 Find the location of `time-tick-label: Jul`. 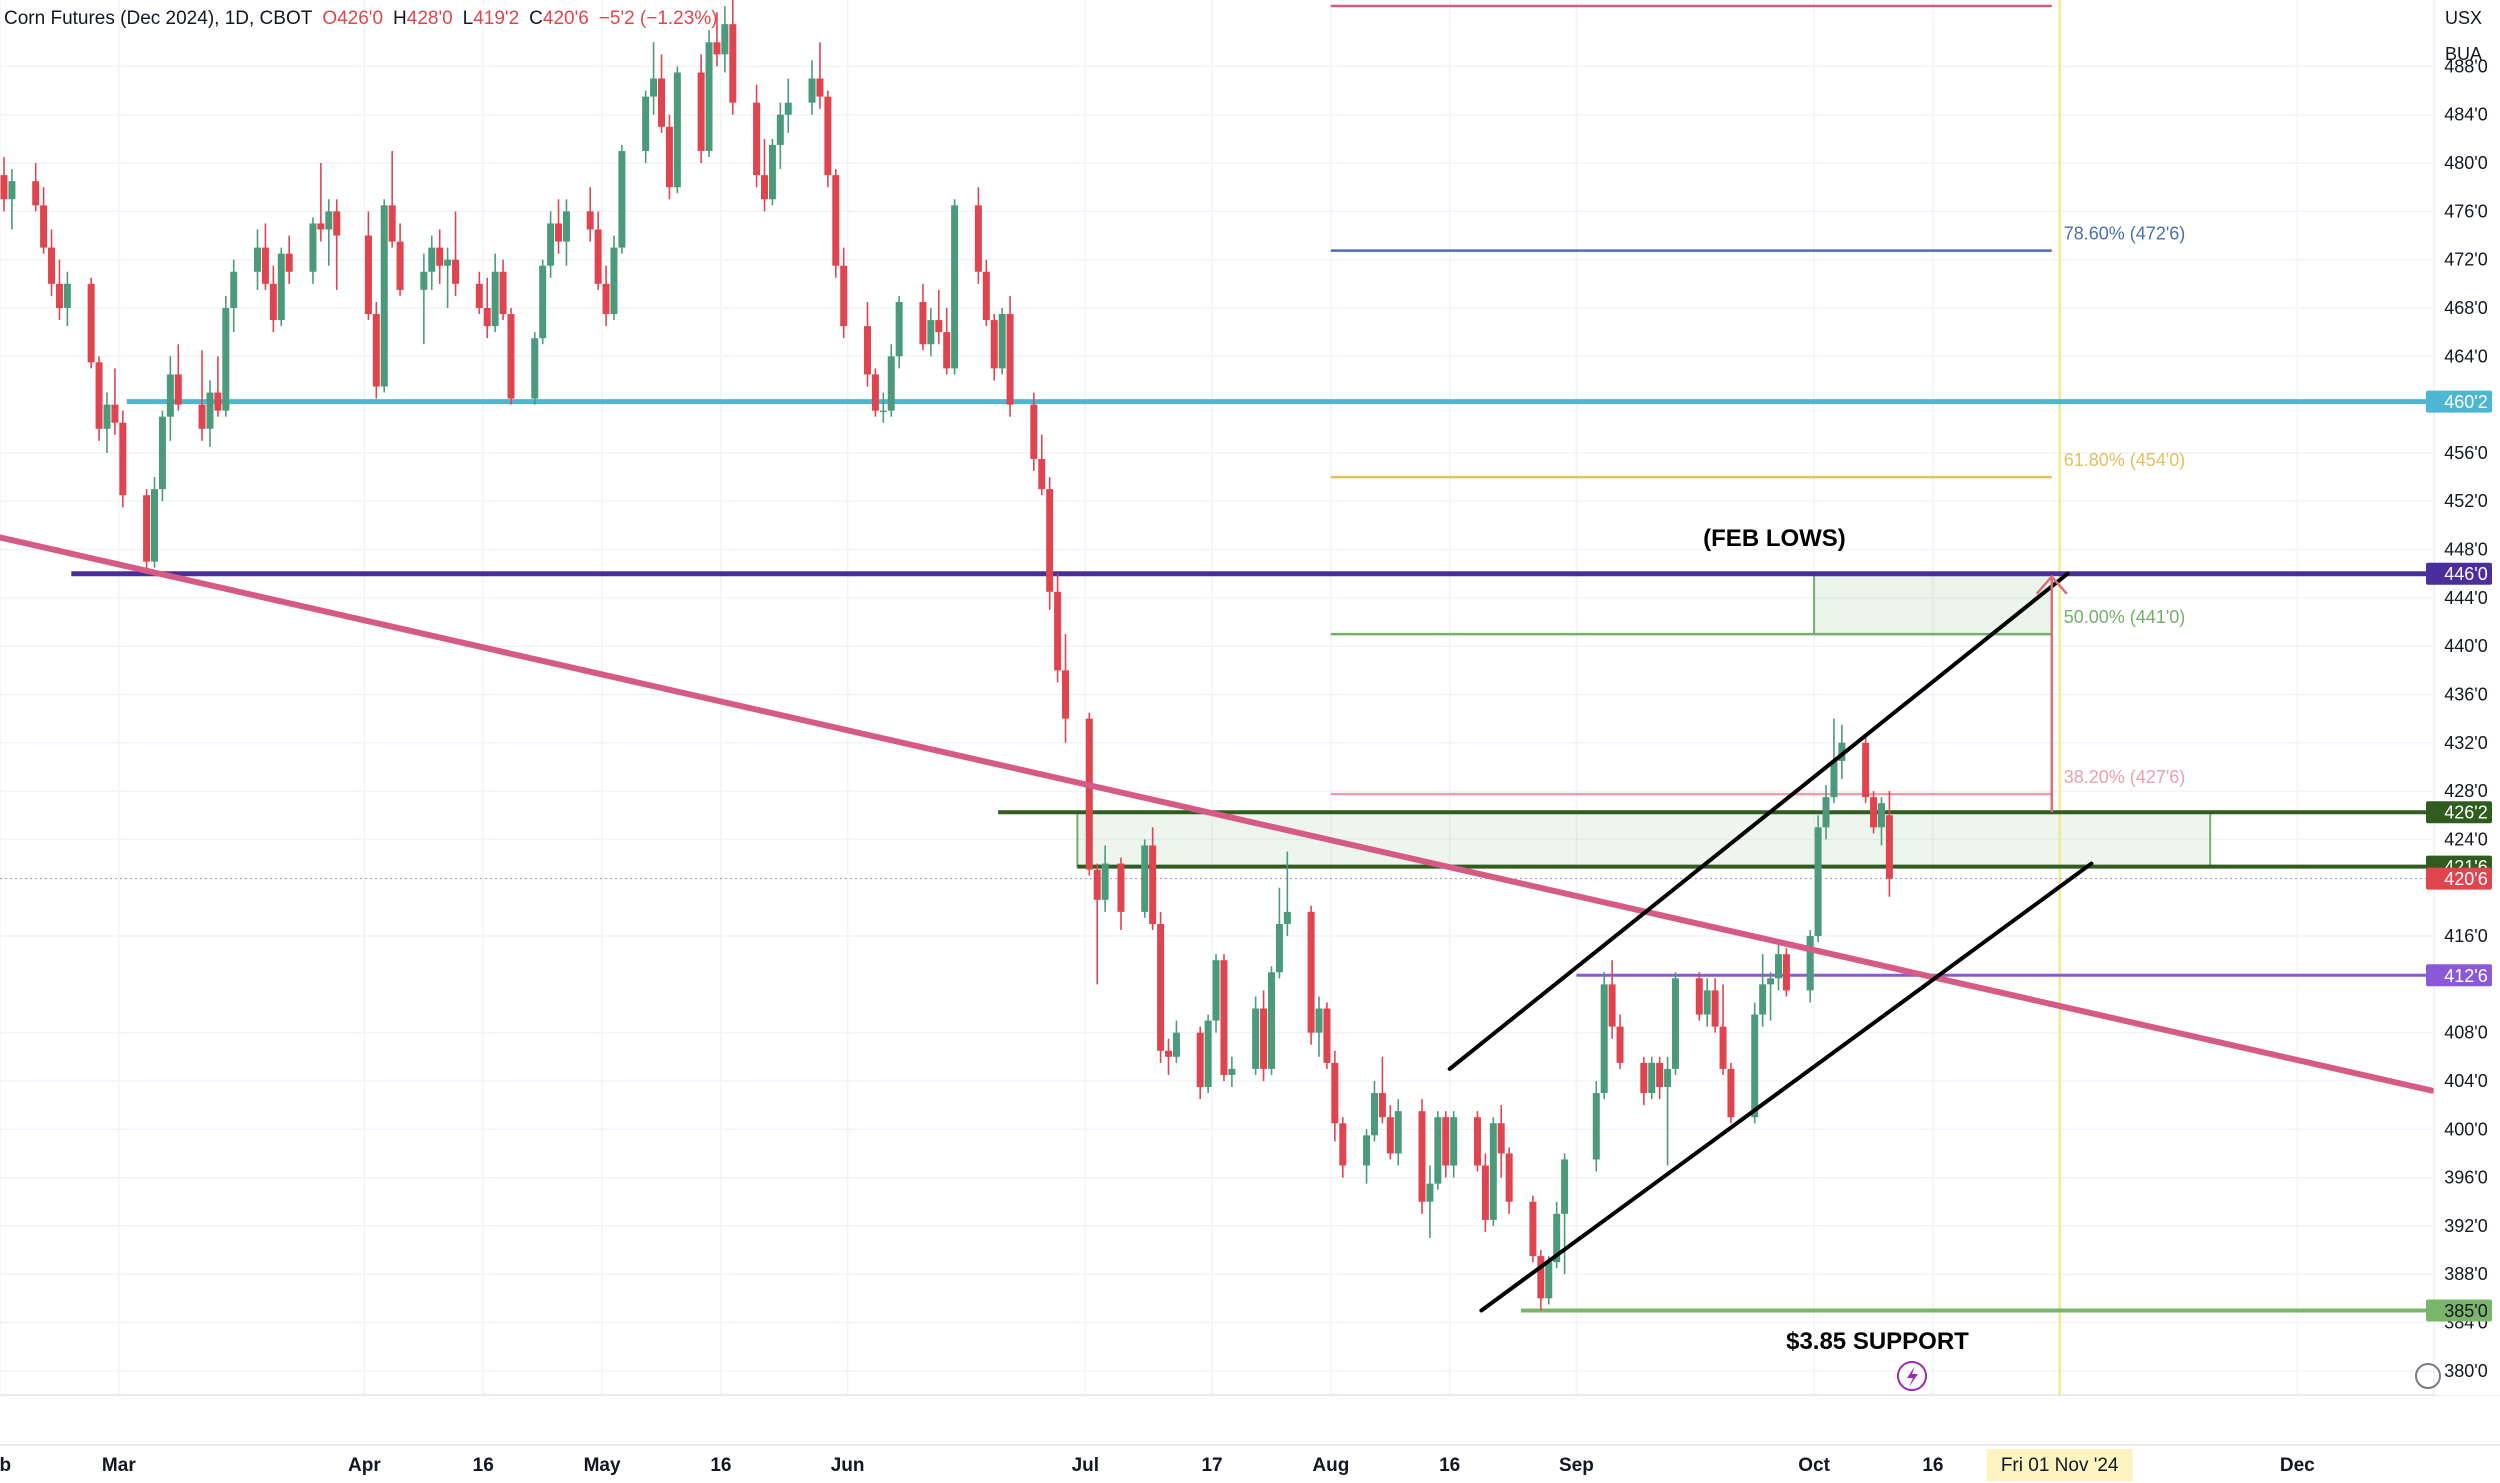

time-tick-label: Jul is located at coordinates (1085, 1465).